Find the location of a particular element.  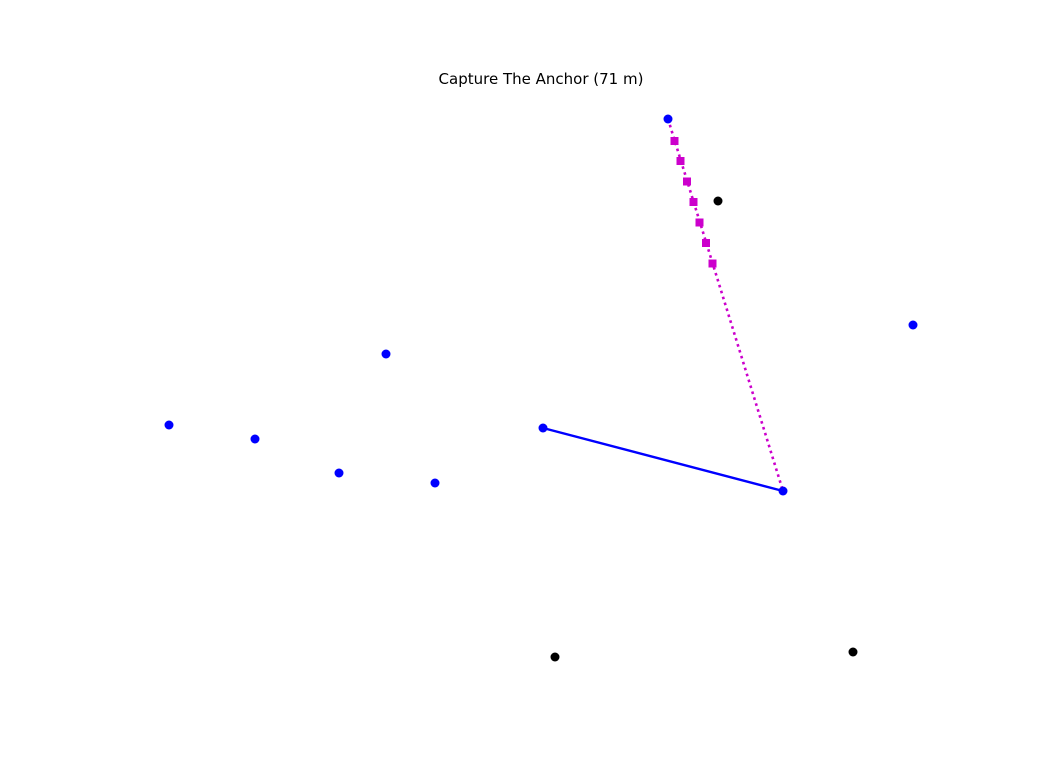

path-line is located at coordinates (663, 459).